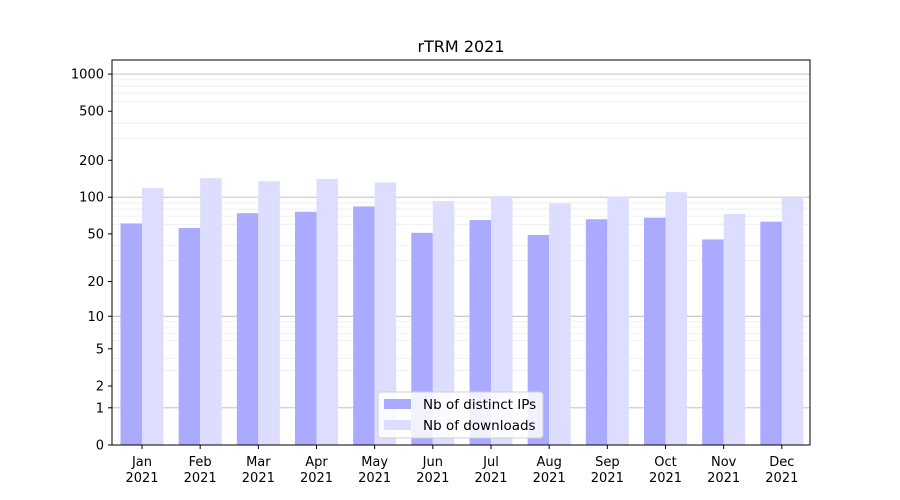 The width and height of the screenshot is (900, 500). What do you see at coordinates (781, 470) in the screenshot?
I see `x-tick-label: Dec 2021` at bounding box center [781, 470].